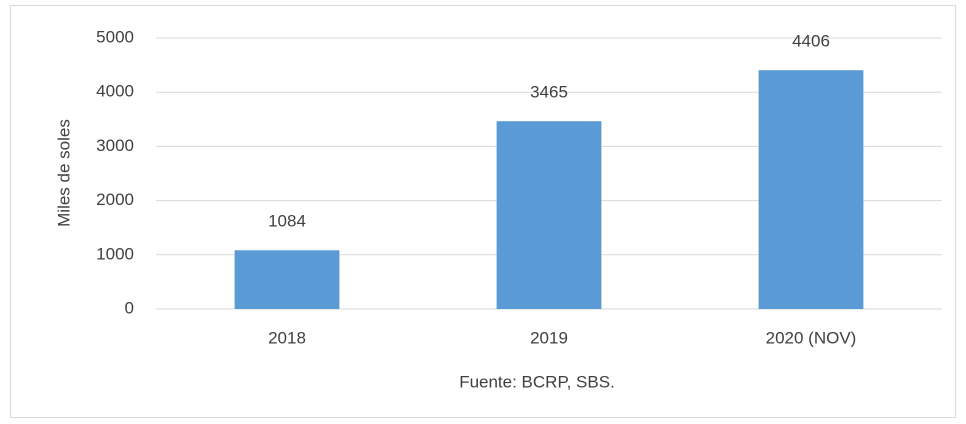 This screenshot has height=424, width=966. What do you see at coordinates (115, 145) in the screenshot?
I see `y-tick-label: 3000` at bounding box center [115, 145].